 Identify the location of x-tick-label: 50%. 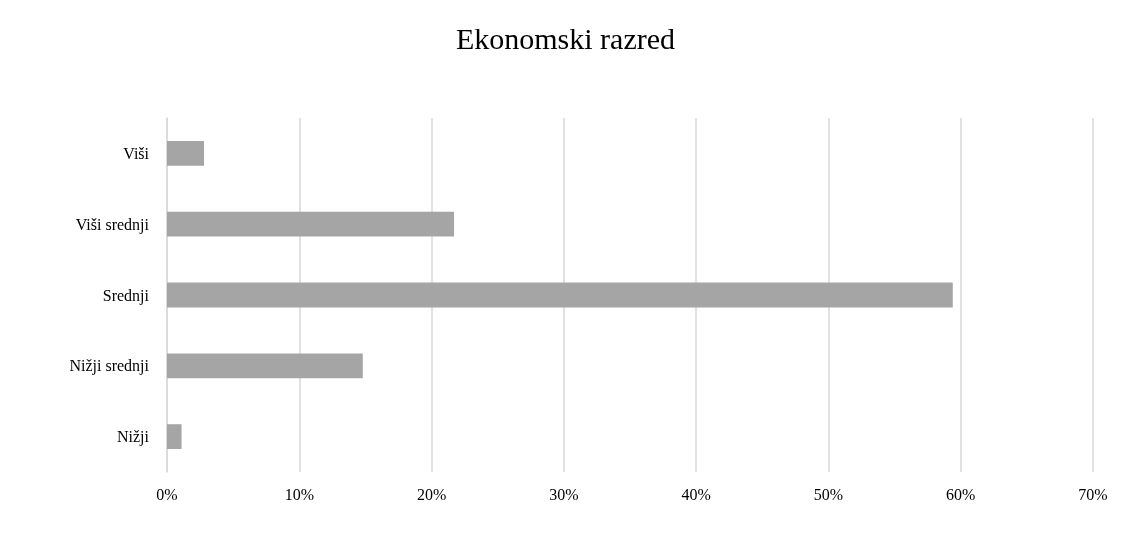
(828, 494).